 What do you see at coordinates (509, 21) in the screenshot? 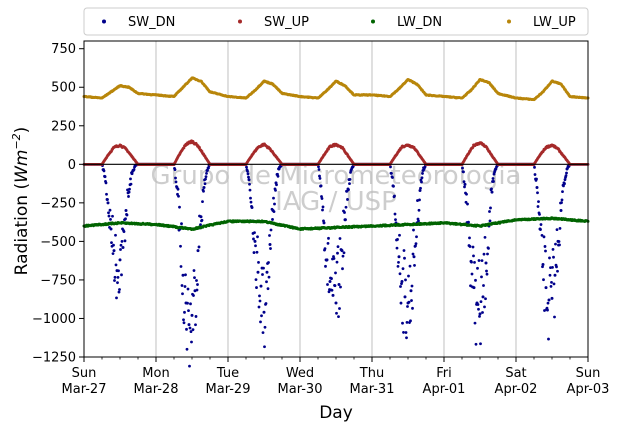
I see `legend-marker-lw_up` at bounding box center [509, 21].